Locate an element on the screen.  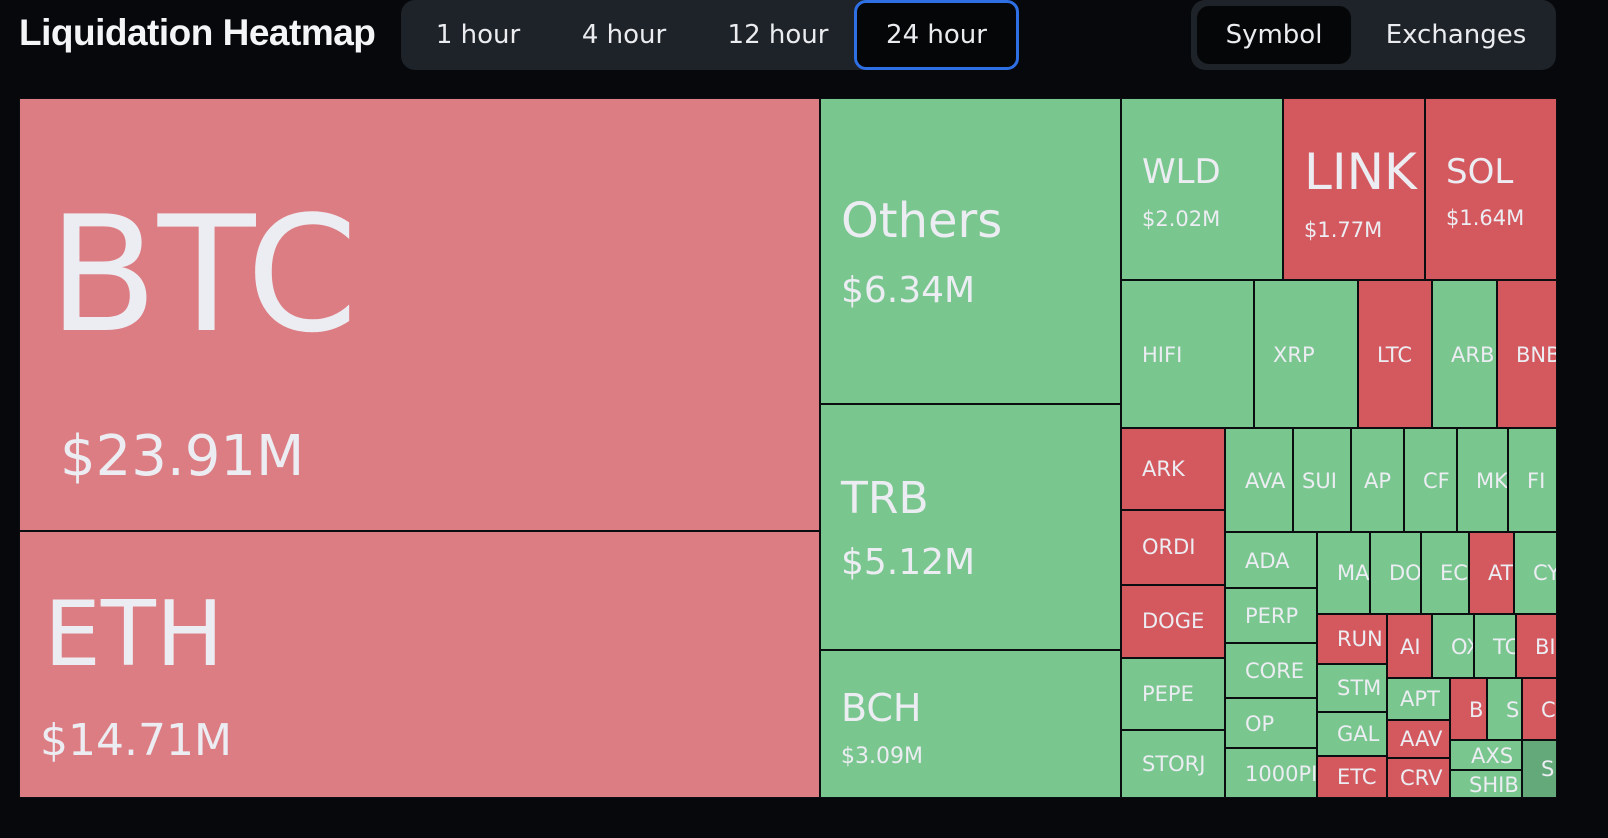
tile-bnb: BNB is located at coordinates (1527, 354).